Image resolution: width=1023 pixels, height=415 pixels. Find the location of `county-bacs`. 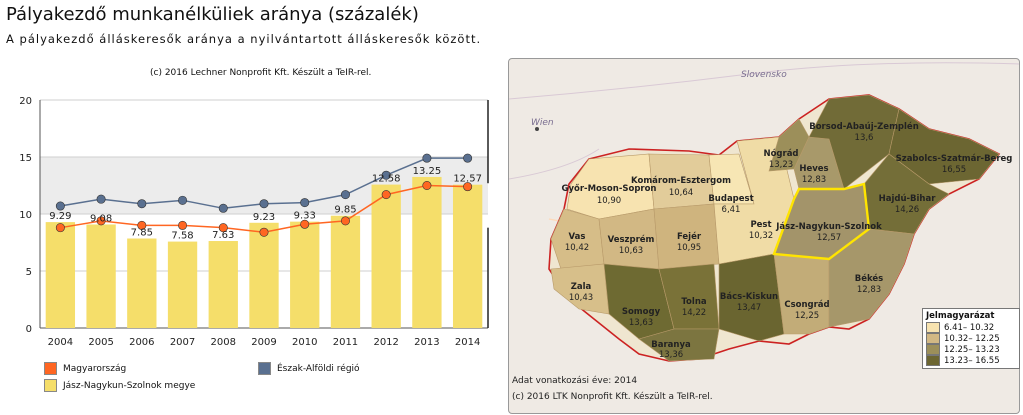

county-bacs is located at coordinates (751, 297).